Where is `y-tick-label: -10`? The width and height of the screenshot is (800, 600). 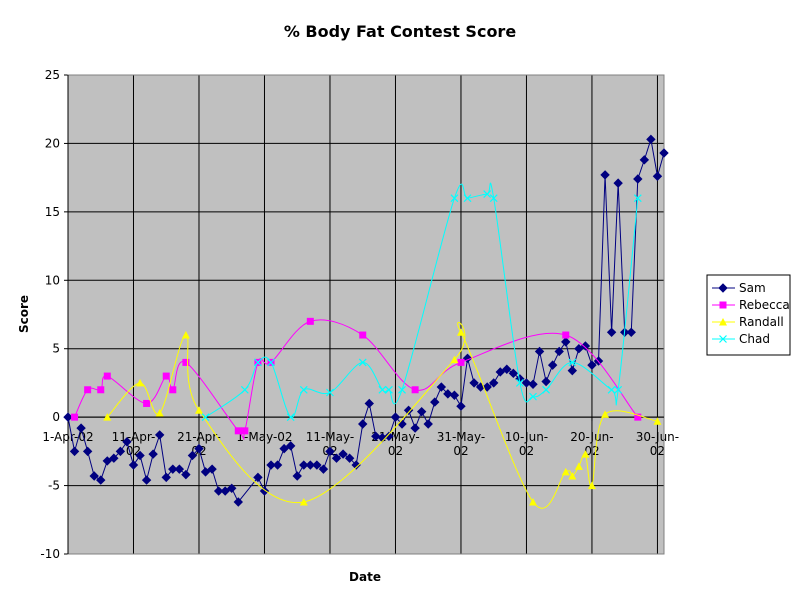 y-tick-label: -10 is located at coordinates (50, 554).